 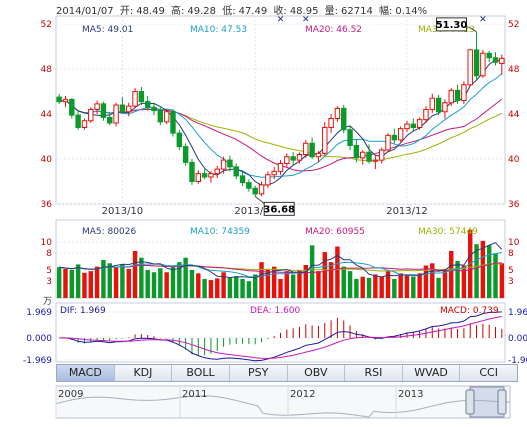 I want to click on low-annotation-pointer, so click(x=260, y=200).